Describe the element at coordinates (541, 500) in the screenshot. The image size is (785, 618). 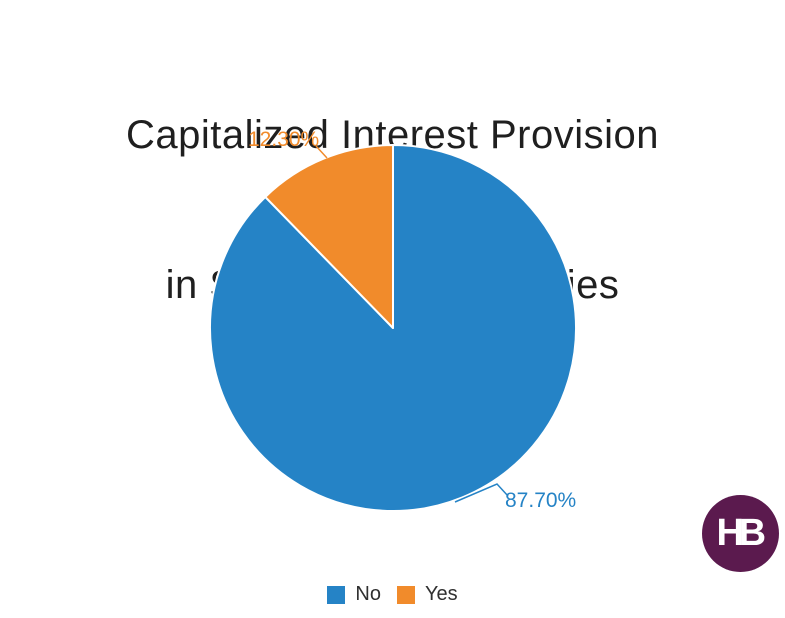
I see `slice-value-label-no: 87.70%` at that location.